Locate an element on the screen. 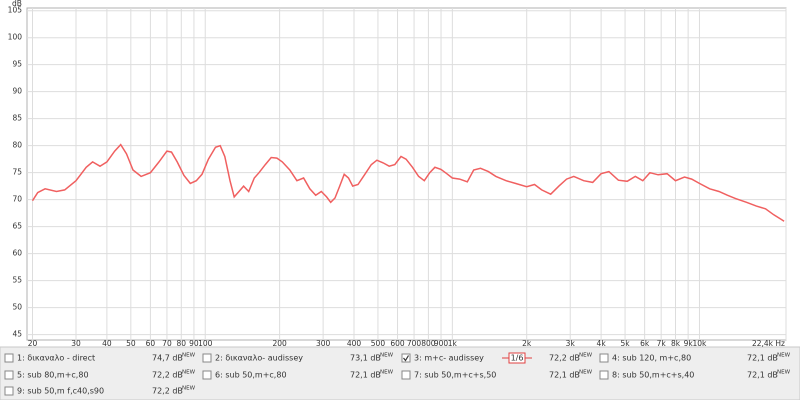 The height and width of the screenshot is (400, 800). y-tick-label: 50 is located at coordinates (17, 307).